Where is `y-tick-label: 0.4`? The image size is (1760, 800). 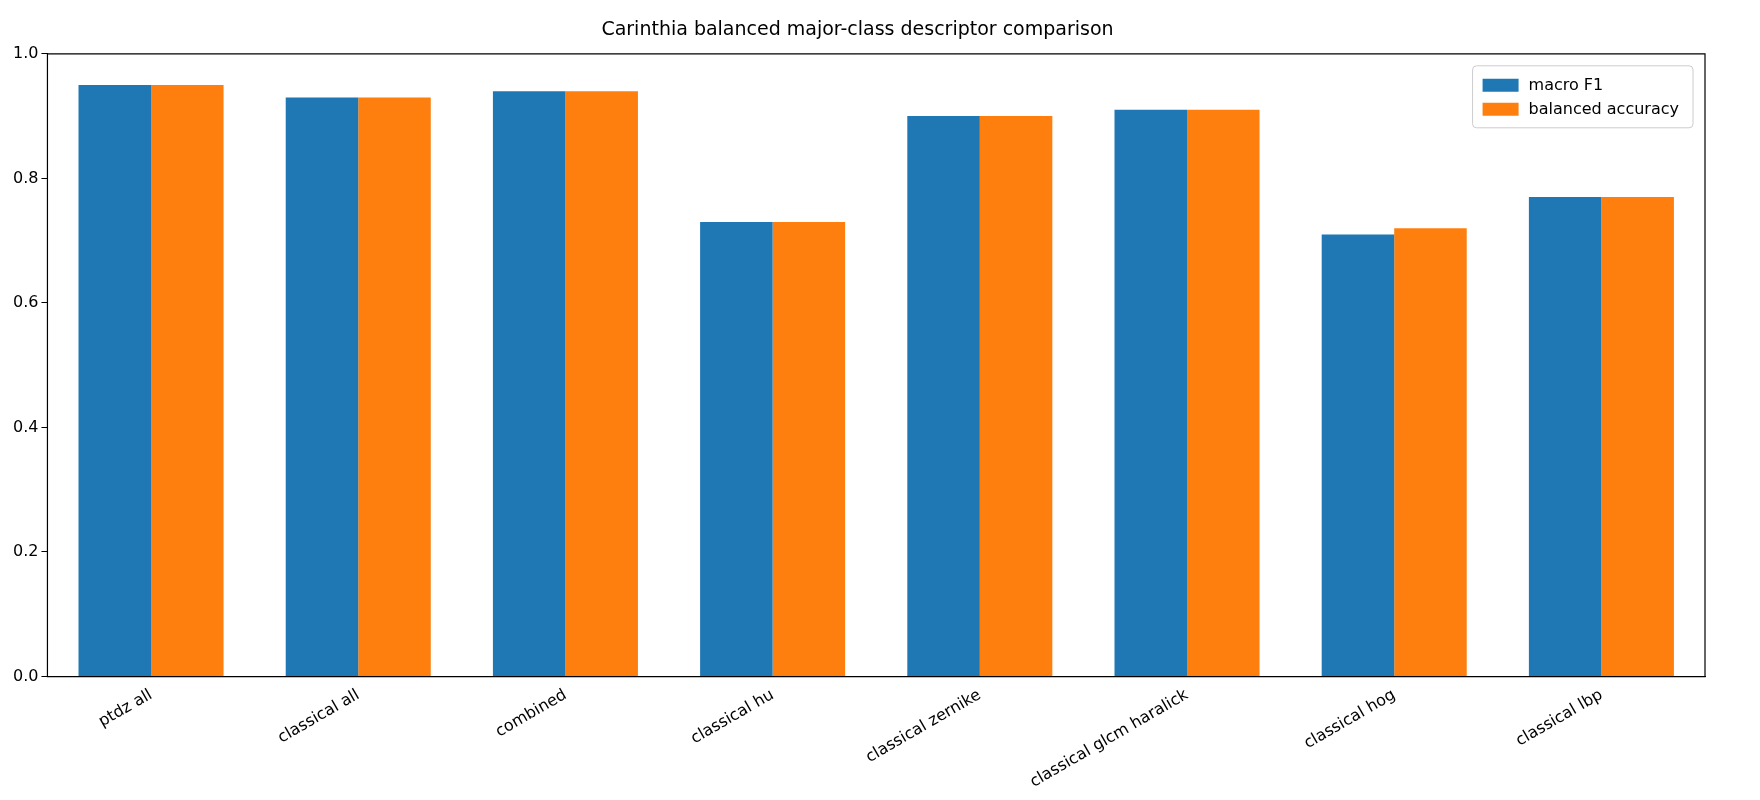
y-tick-label: 0.4 is located at coordinates (25, 426).